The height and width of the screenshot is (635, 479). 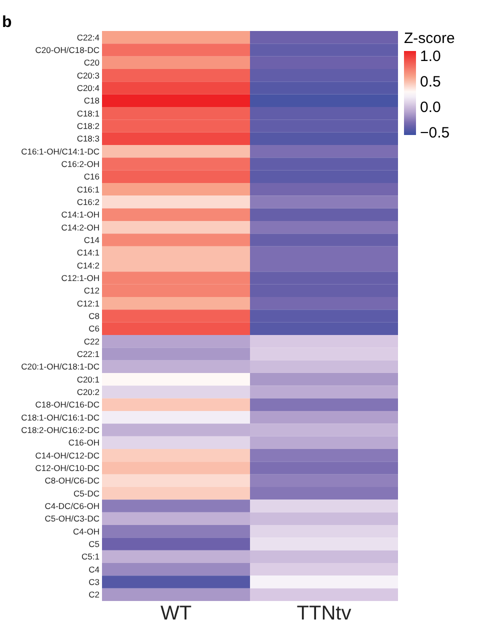 What do you see at coordinates (88, 202) in the screenshot?
I see `y-tick-label: C16:2` at bounding box center [88, 202].